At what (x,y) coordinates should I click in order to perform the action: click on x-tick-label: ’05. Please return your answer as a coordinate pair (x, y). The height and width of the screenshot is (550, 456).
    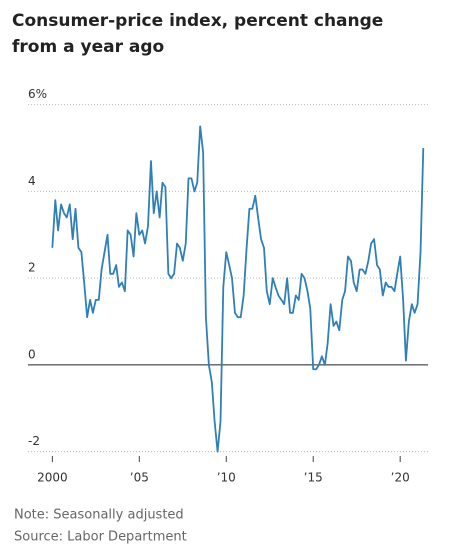
    Looking at the image, I should click on (139, 478).